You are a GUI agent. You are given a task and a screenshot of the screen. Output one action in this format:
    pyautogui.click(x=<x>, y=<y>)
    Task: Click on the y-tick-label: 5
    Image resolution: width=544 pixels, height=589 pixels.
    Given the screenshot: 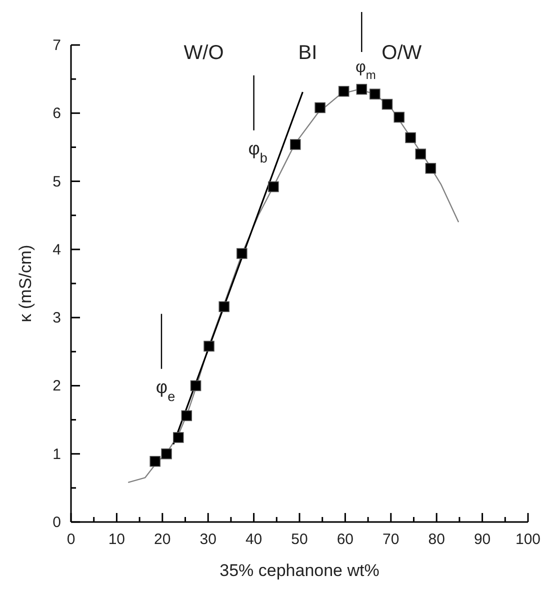 What is the action you would take?
    pyautogui.click(x=56, y=181)
    